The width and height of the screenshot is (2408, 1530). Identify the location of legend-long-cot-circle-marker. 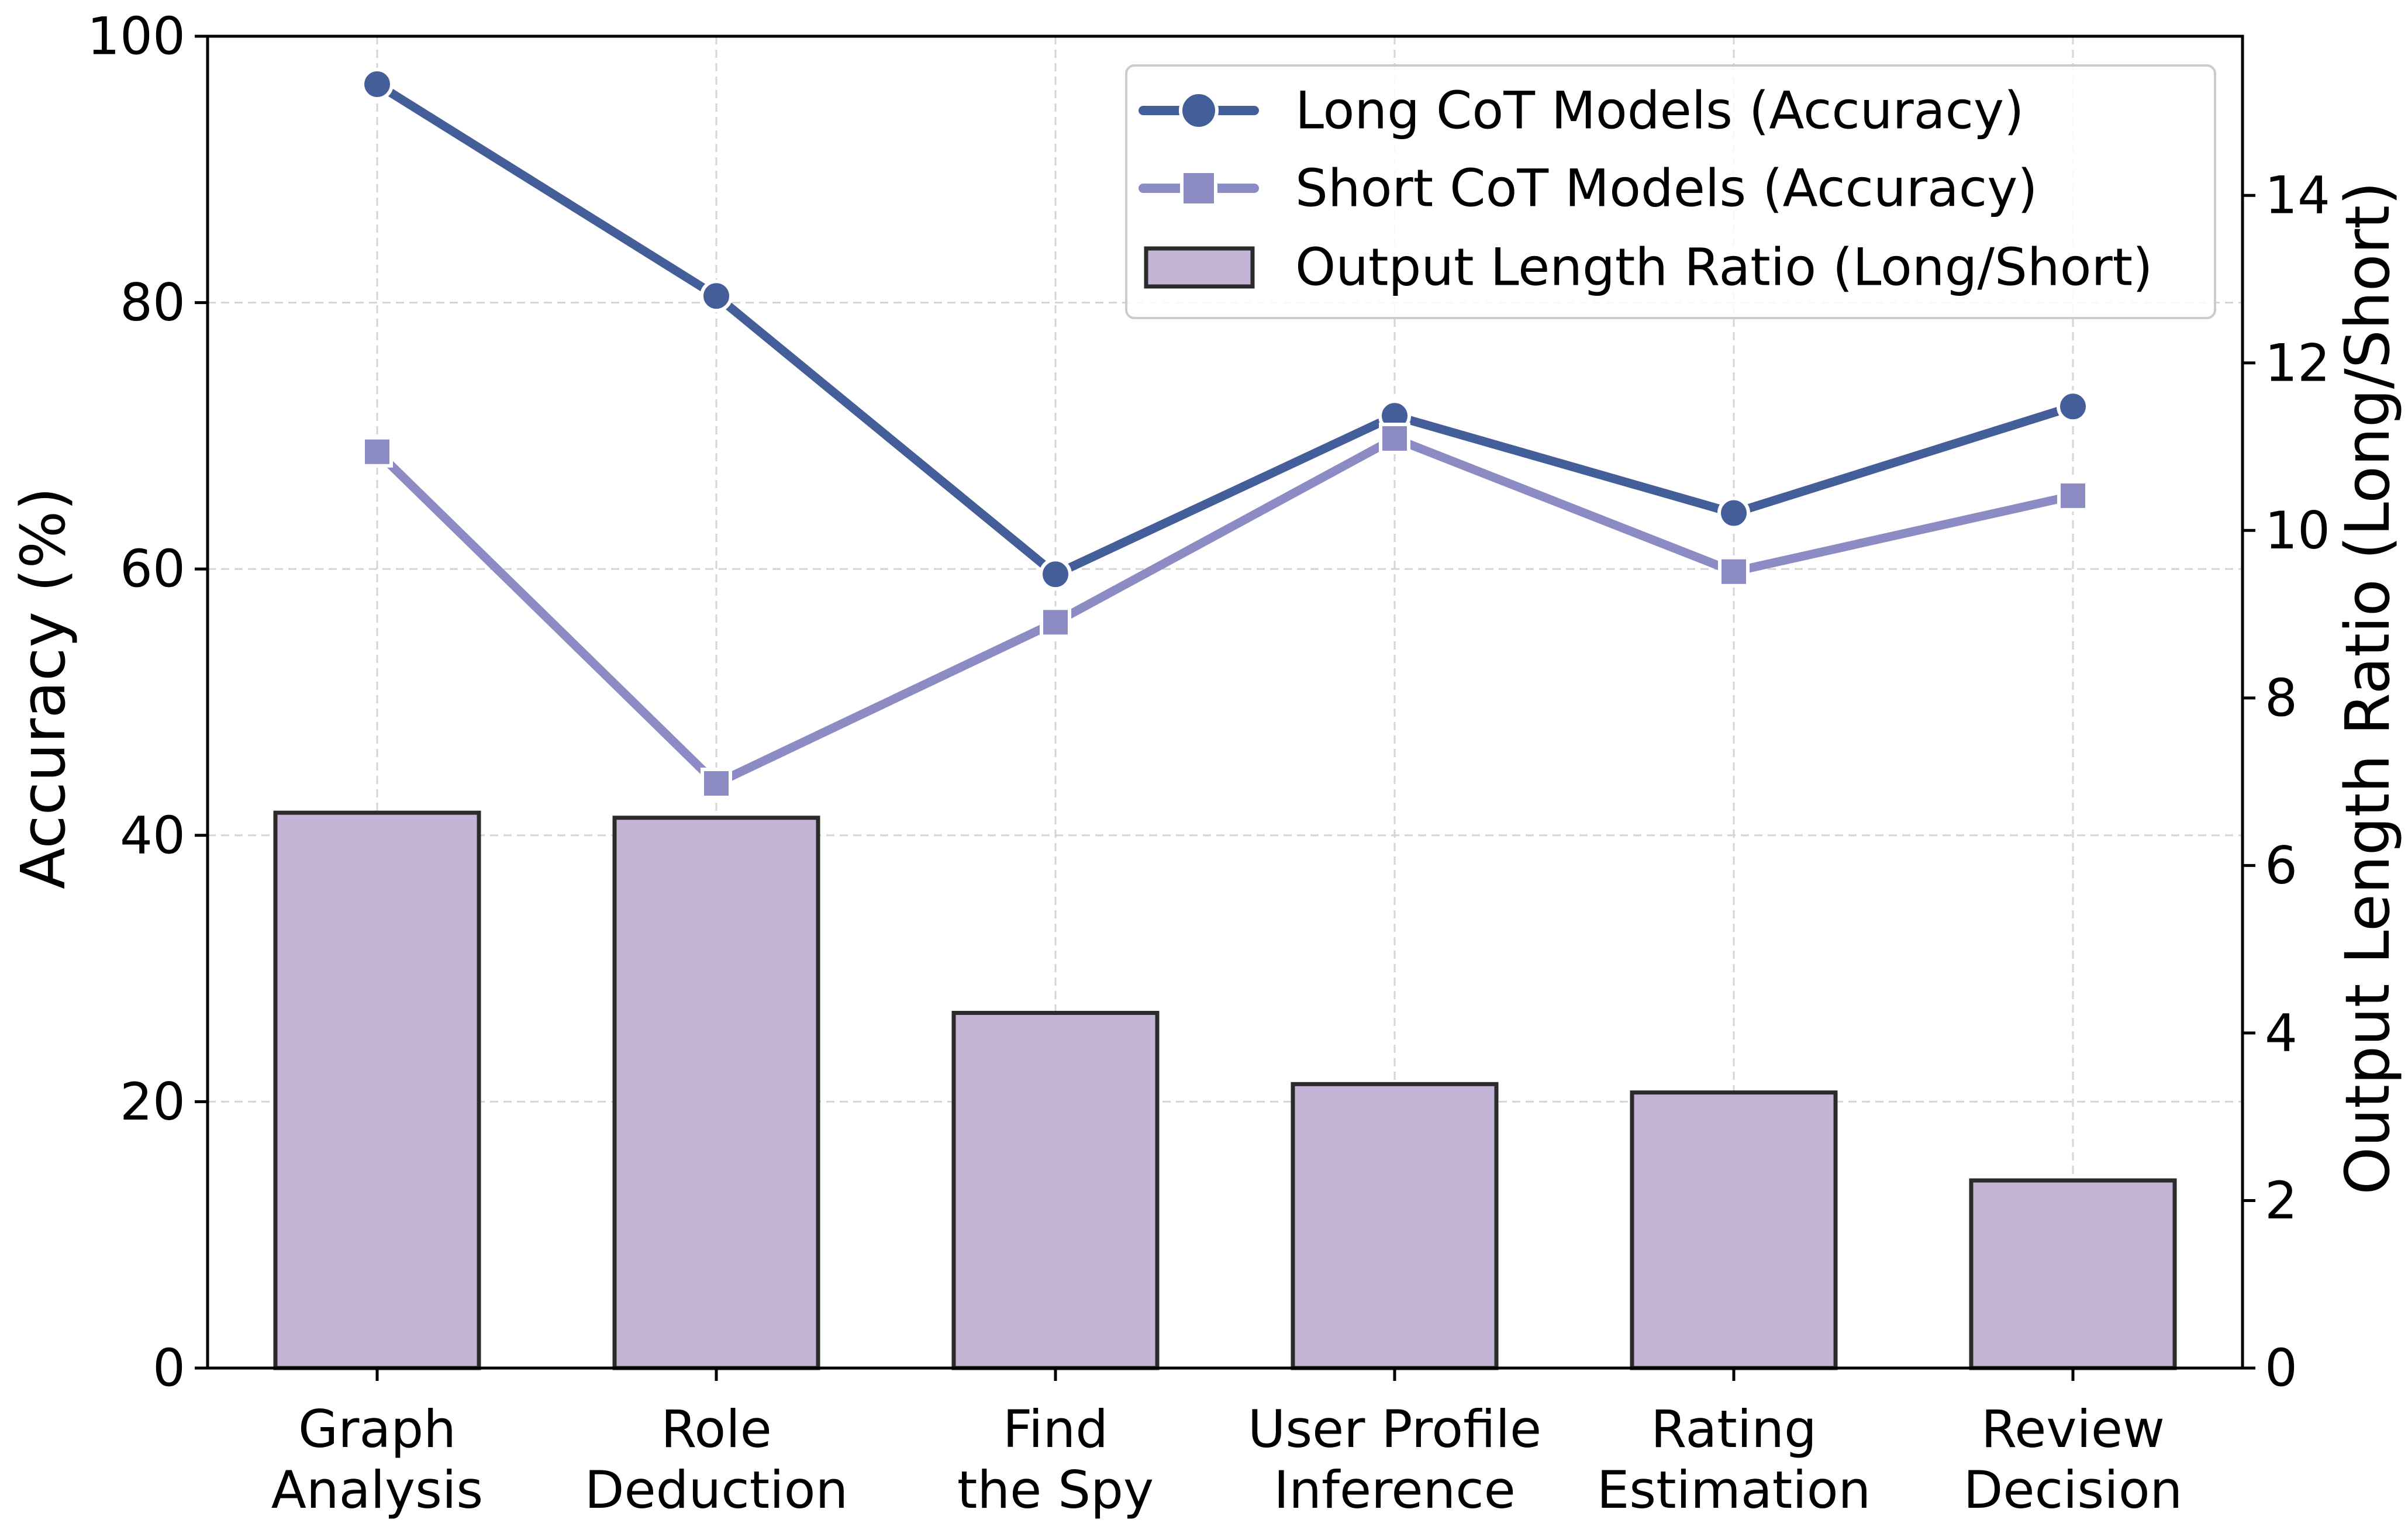
(1199, 110).